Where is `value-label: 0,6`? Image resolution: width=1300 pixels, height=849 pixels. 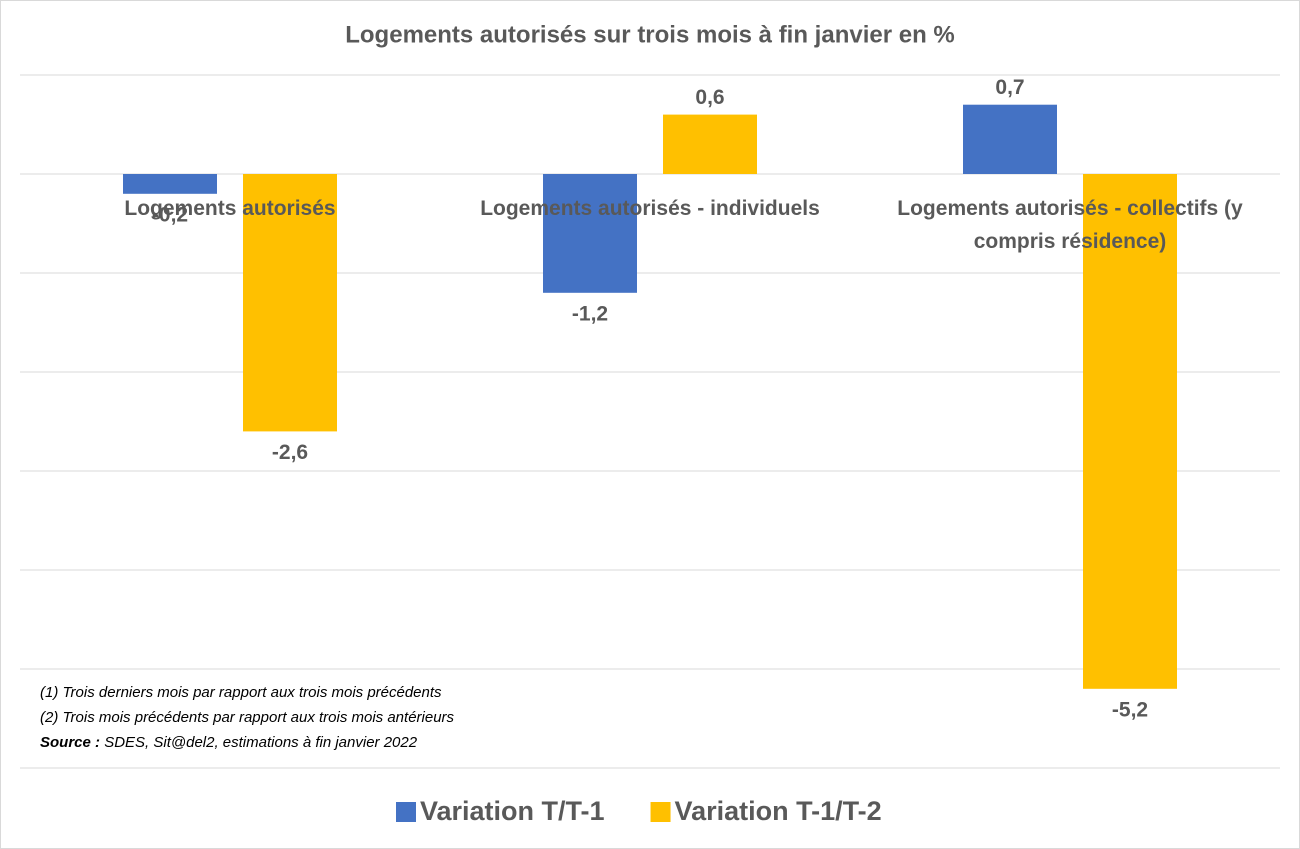 value-label: 0,6 is located at coordinates (709, 97).